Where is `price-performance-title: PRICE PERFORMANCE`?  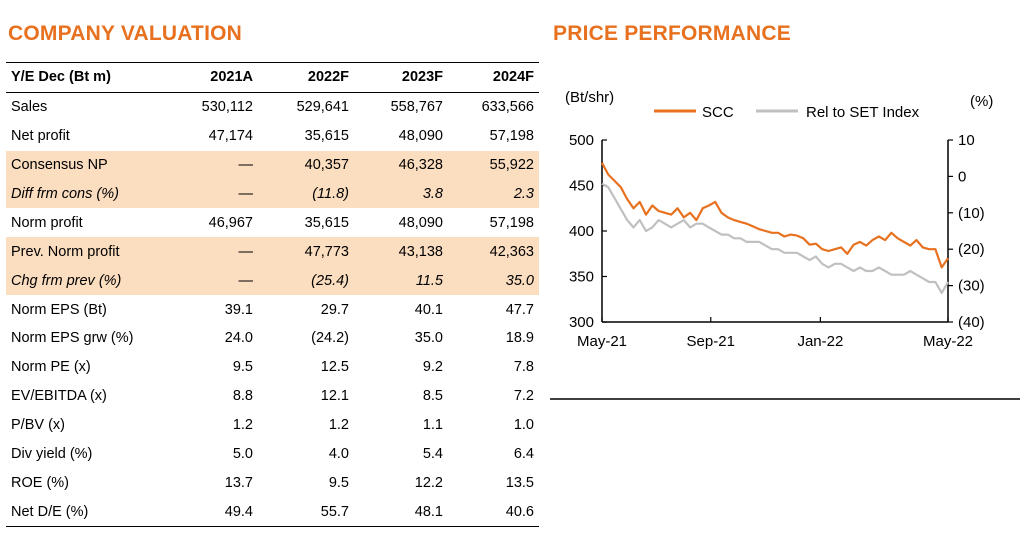
price-performance-title: PRICE PERFORMANCE is located at coordinates (672, 33).